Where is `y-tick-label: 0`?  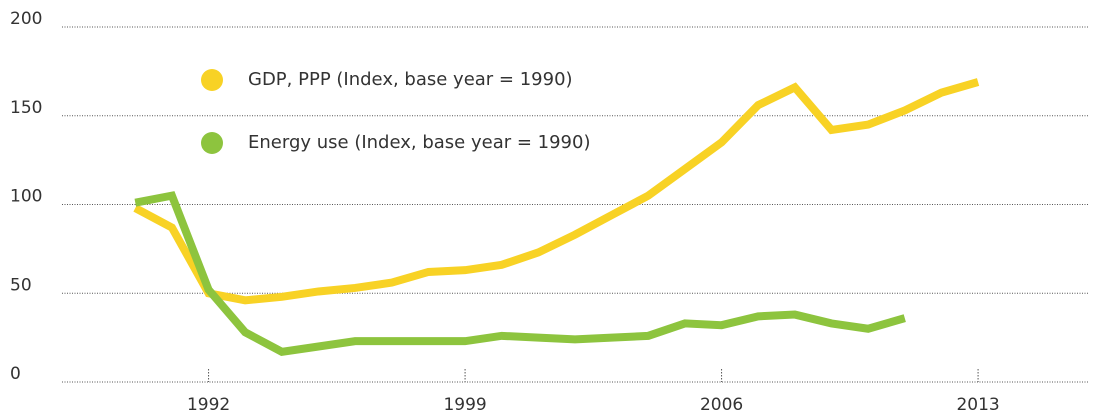 y-tick-label: 0 is located at coordinates (15, 374).